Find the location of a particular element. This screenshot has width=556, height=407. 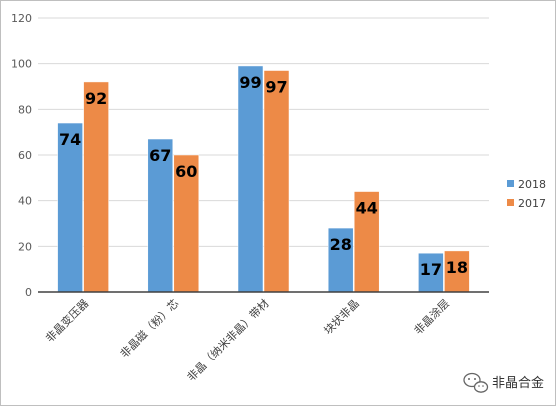

data-label: 99 is located at coordinates (250, 82).